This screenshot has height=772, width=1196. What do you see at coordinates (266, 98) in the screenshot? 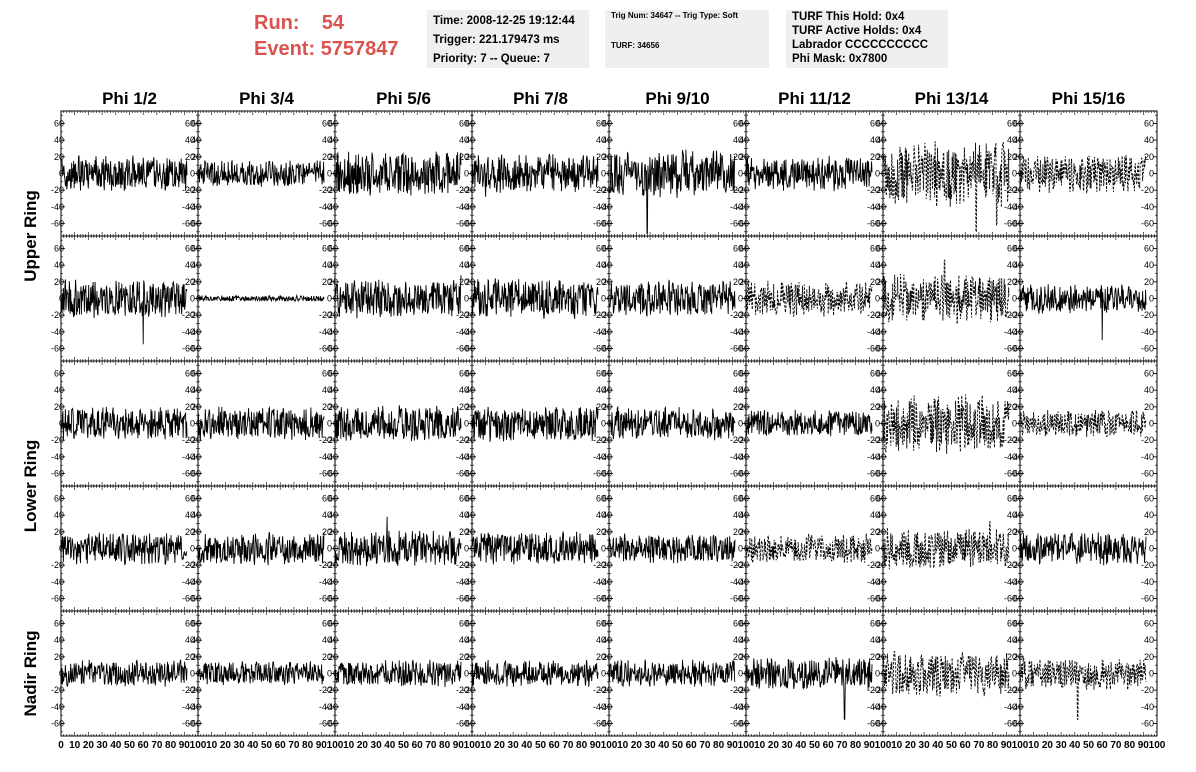
I see `column-title: Phi 3/4` at bounding box center [266, 98].